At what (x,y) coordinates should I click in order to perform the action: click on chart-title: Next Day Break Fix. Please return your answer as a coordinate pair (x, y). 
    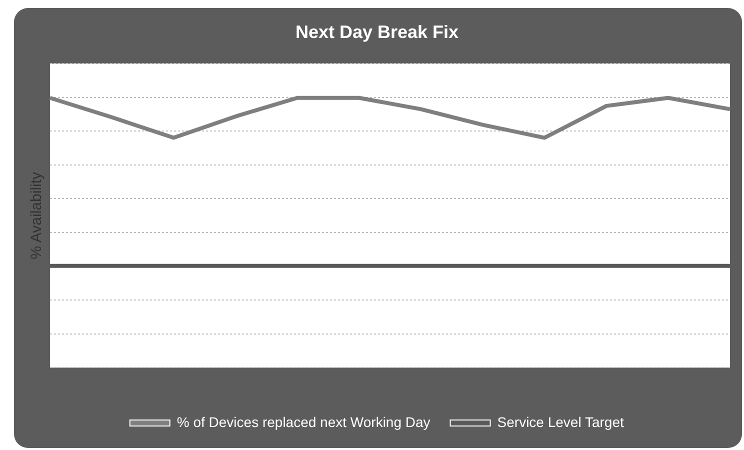
    Looking at the image, I should click on (377, 32).